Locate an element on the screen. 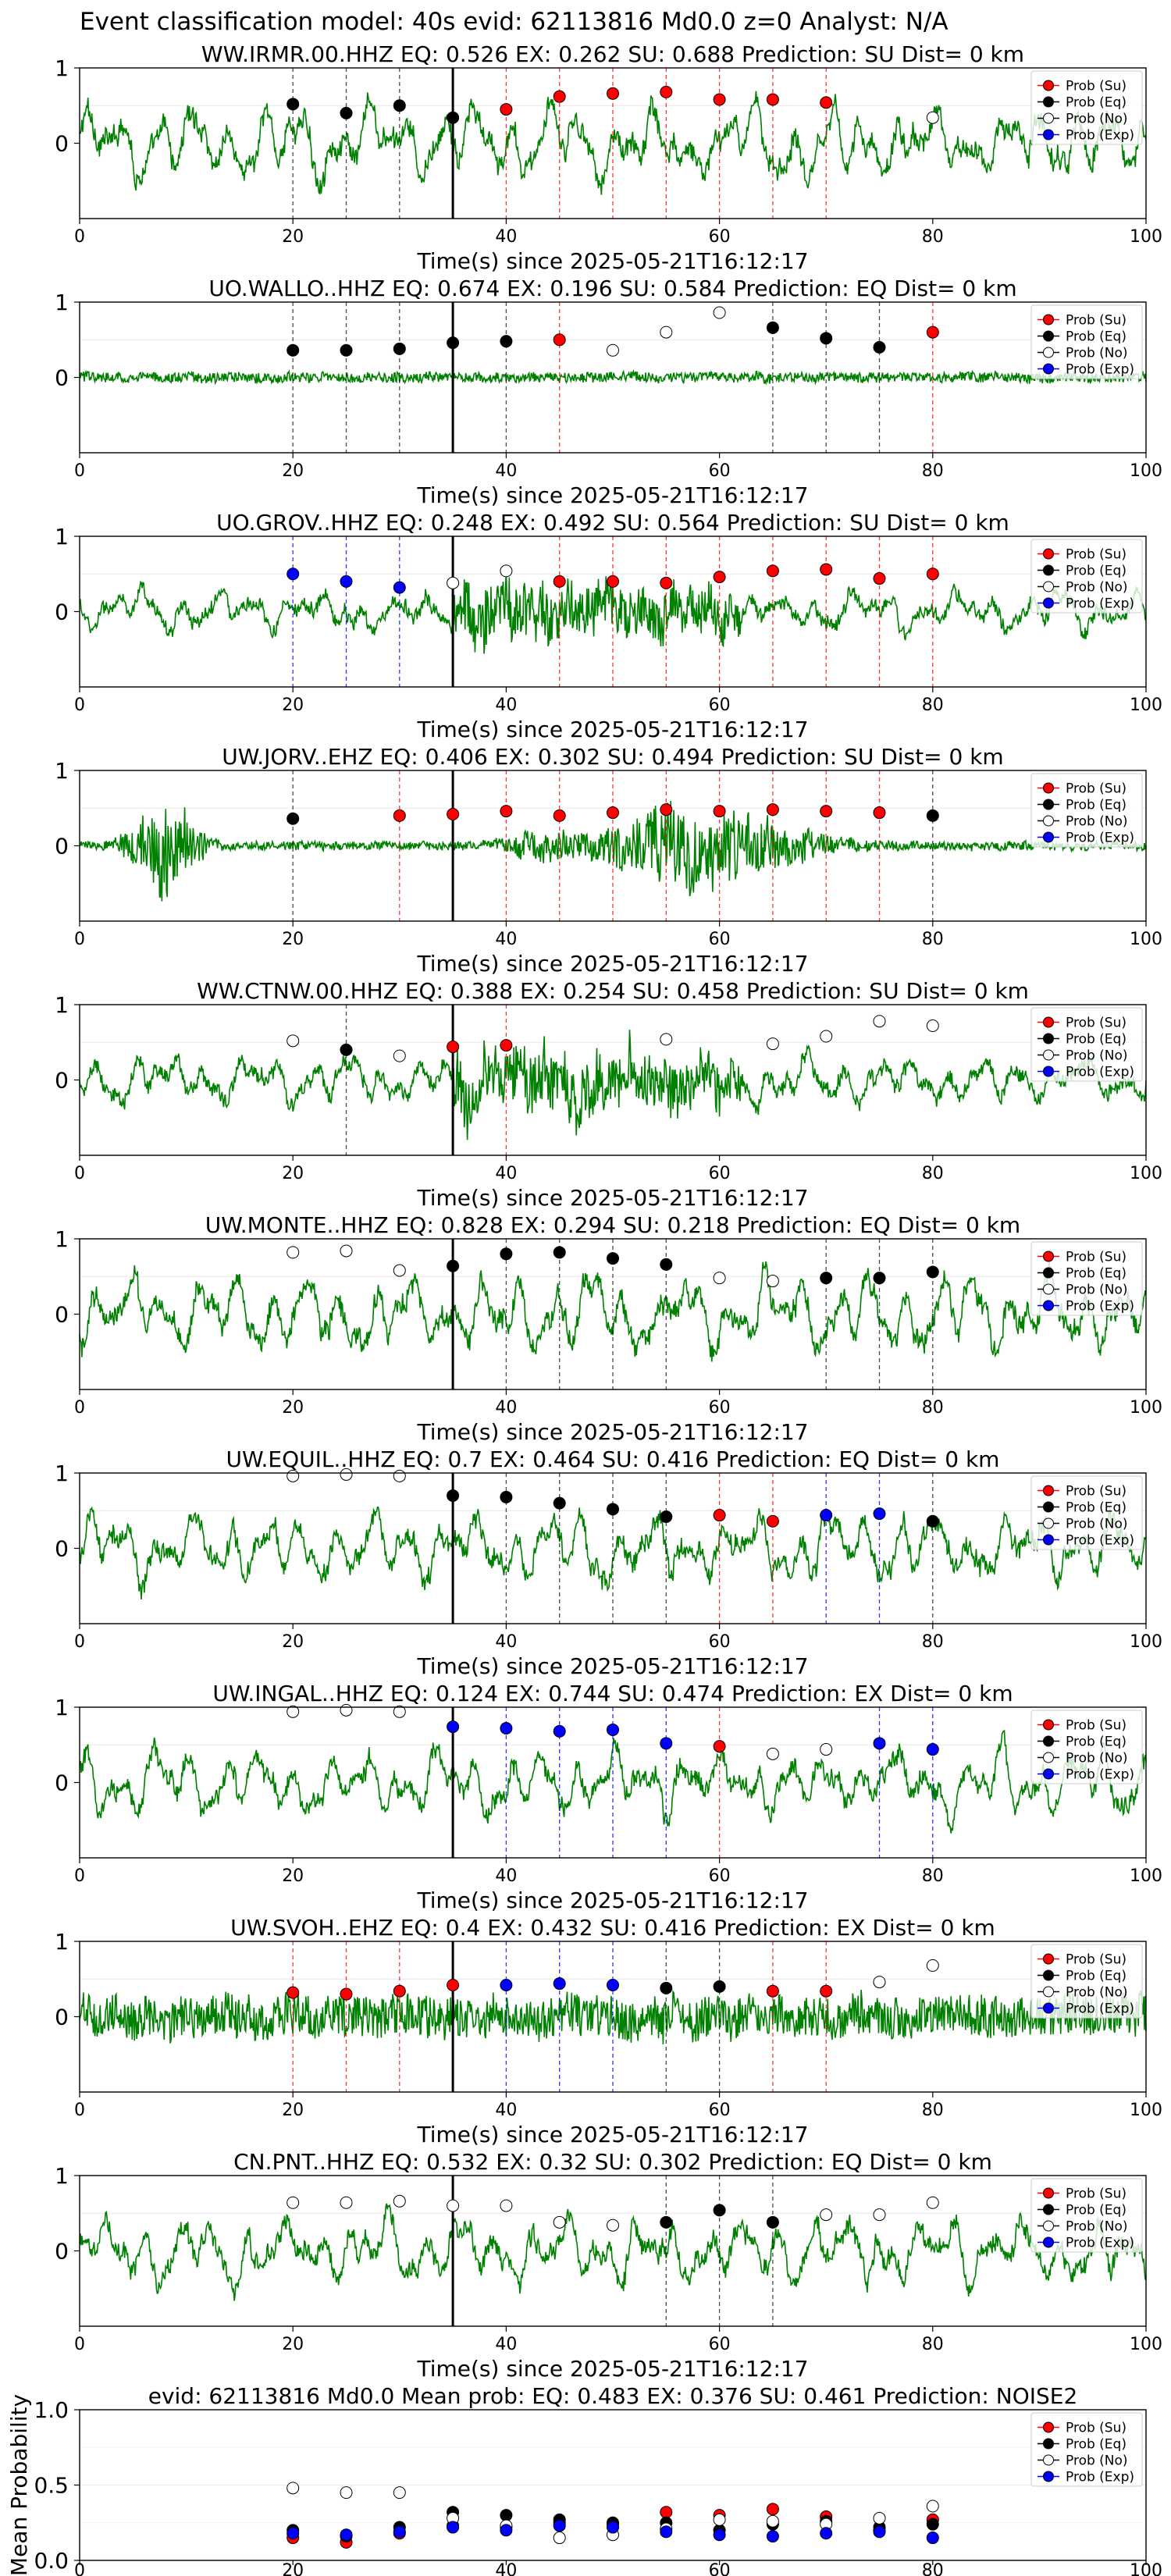 The height and width of the screenshot is (2576, 1171). legend-label-exp: Prob (Exp) is located at coordinates (1100, 136).